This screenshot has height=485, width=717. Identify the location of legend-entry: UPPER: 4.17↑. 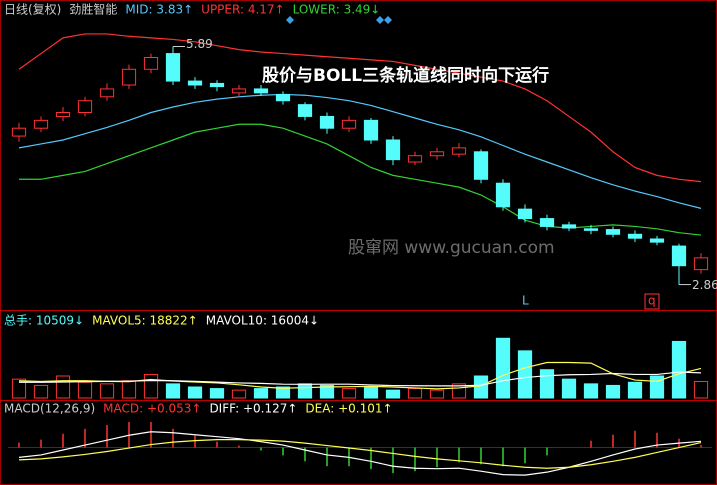
(242, 10).